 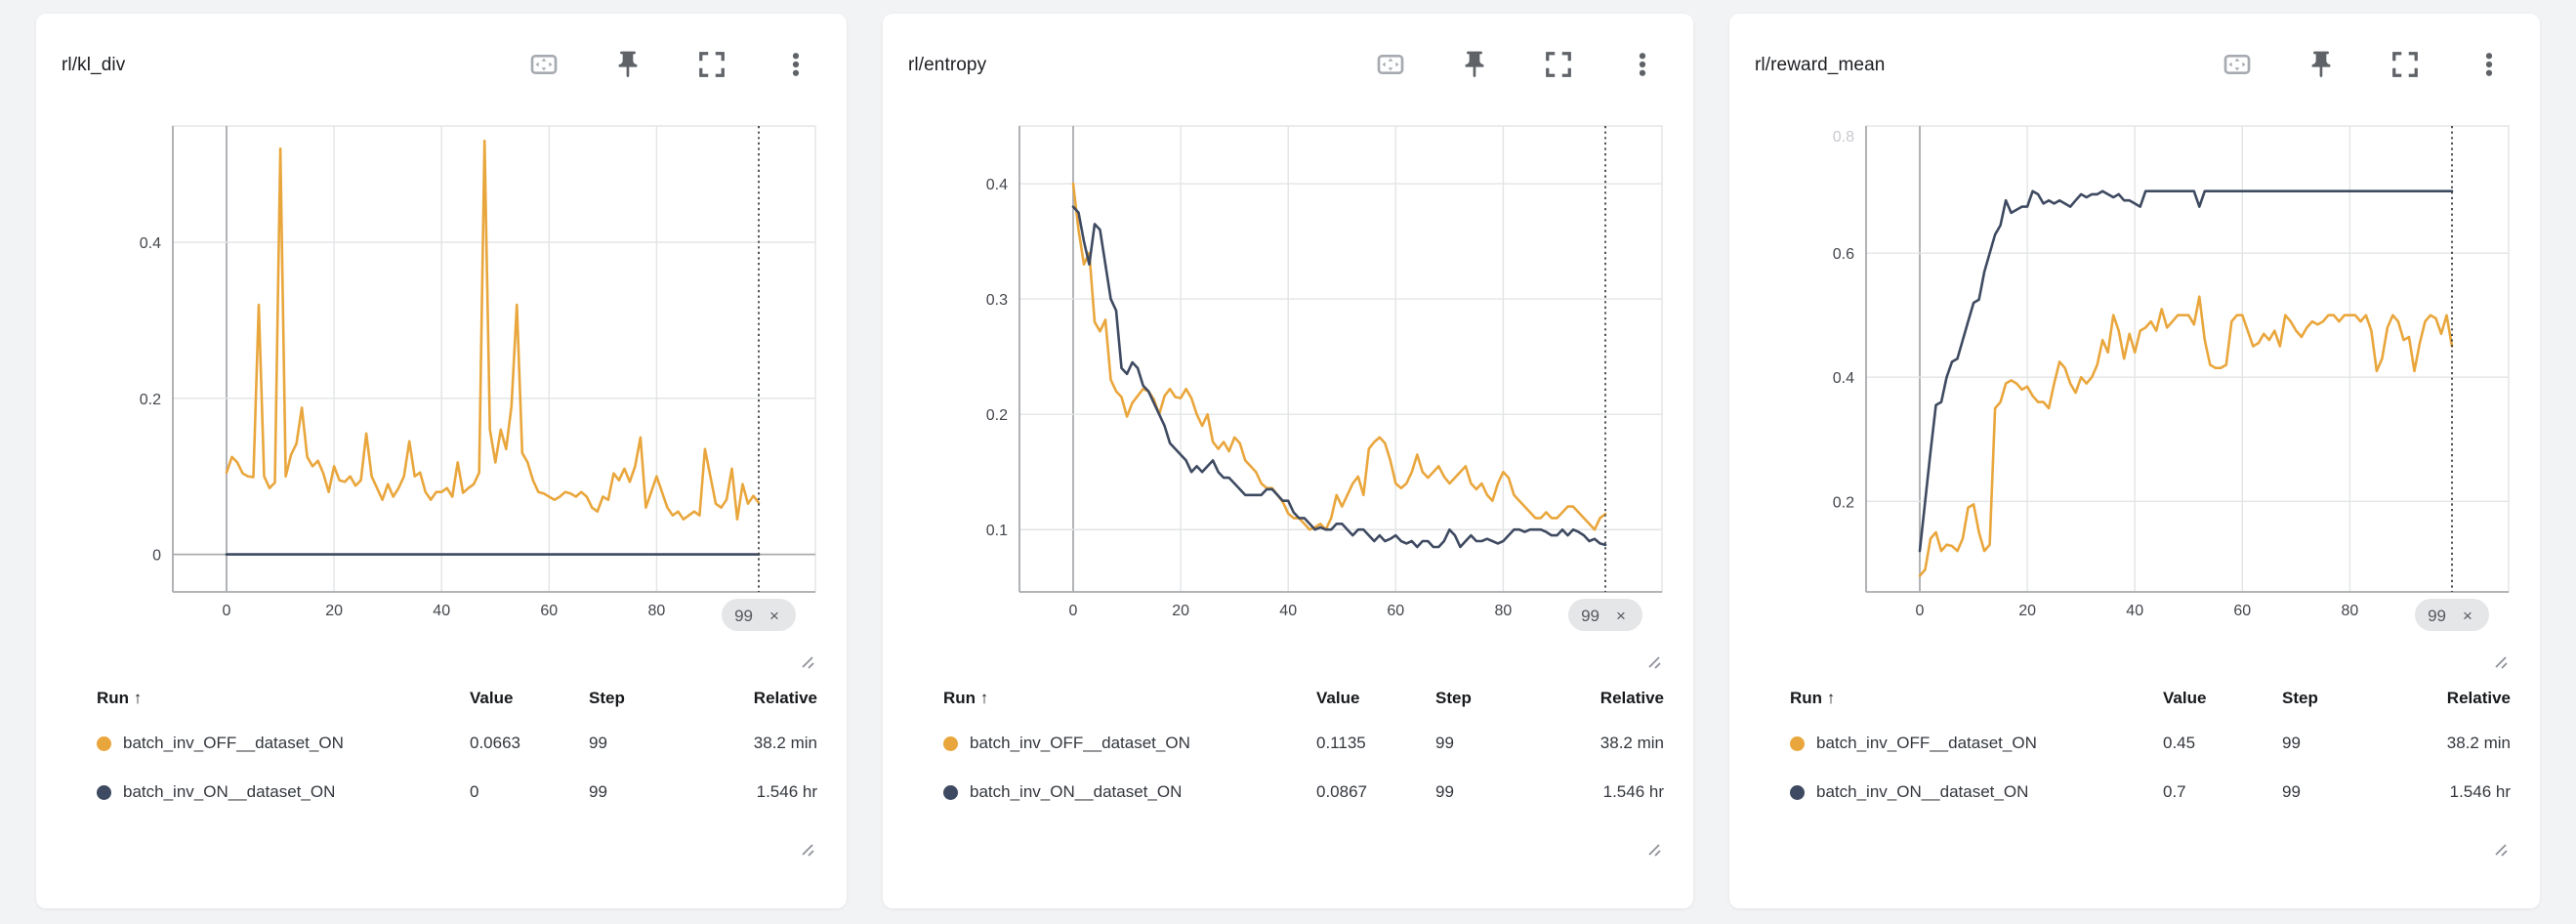 I want to click on x-tick-label: 60, so click(x=1395, y=611).